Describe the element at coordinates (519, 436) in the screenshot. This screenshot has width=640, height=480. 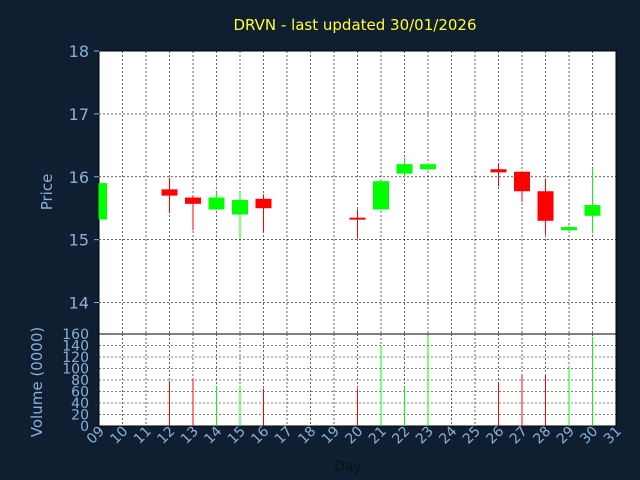
I see `day-tick-label: 27` at that location.